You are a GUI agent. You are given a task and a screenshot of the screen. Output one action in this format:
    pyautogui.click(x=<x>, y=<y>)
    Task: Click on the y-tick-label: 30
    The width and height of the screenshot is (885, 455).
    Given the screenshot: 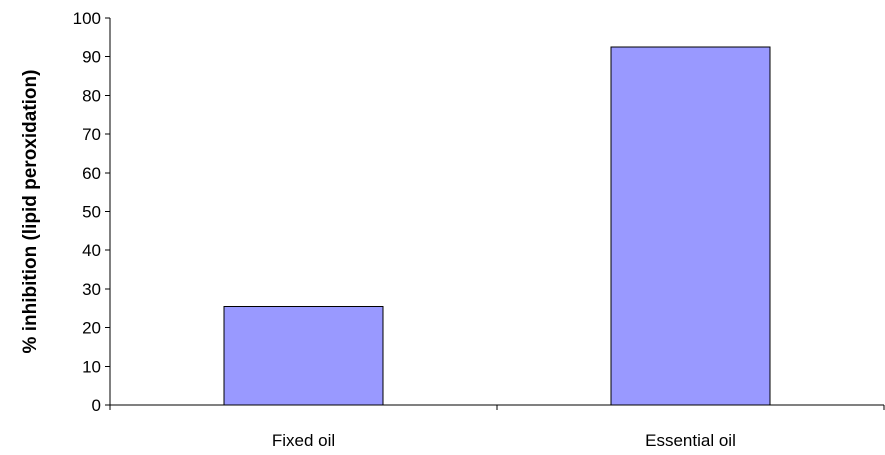 What is the action you would take?
    pyautogui.click(x=91, y=289)
    